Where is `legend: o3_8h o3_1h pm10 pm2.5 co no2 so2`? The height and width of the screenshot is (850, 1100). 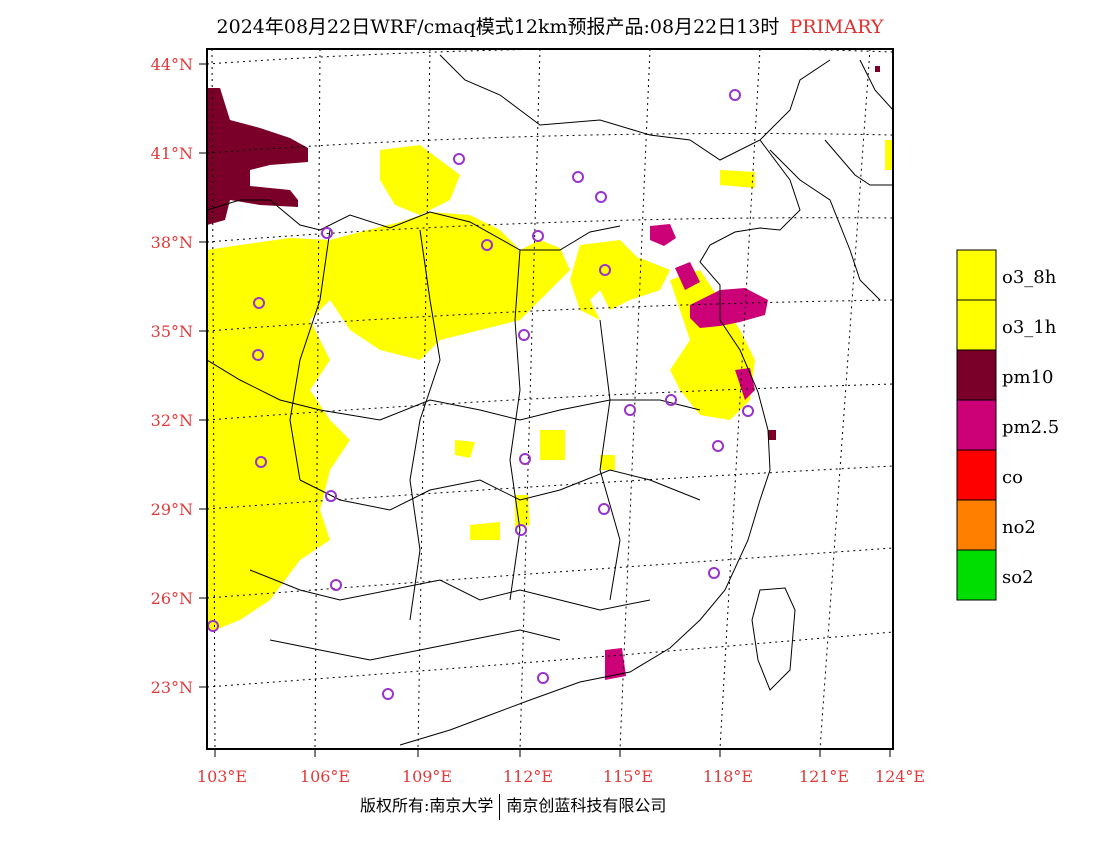 legend: o3_8h o3_1h pm10 pm2.5 co no2 so2 is located at coordinates (1007, 425).